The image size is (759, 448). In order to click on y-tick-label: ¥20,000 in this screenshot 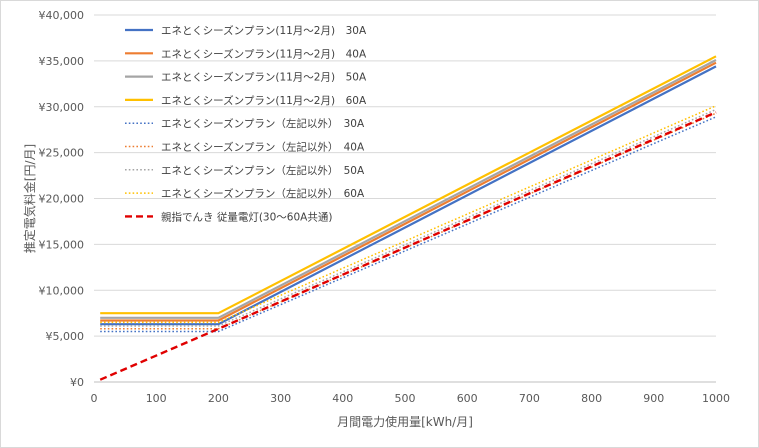, I will do `click(62, 199)`.